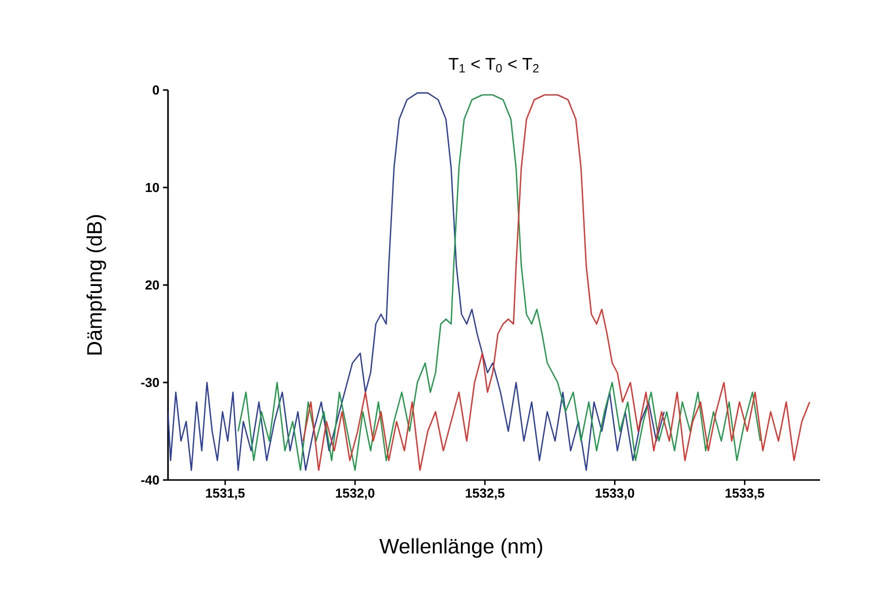 The image size is (888, 602). What do you see at coordinates (155, 90) in the screenshot?
I see `y-tick-label: 0` at bounding box center [155, 90].